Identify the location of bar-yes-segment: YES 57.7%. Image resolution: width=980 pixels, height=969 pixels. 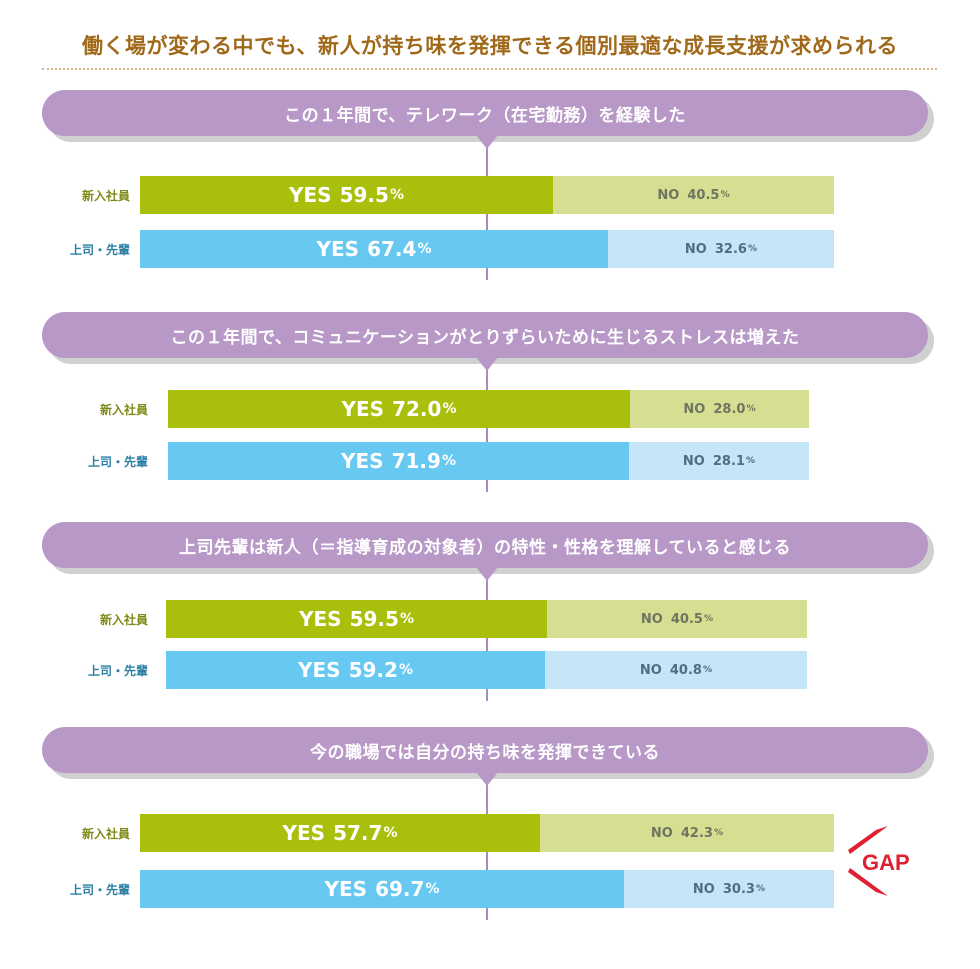
(340, 833).